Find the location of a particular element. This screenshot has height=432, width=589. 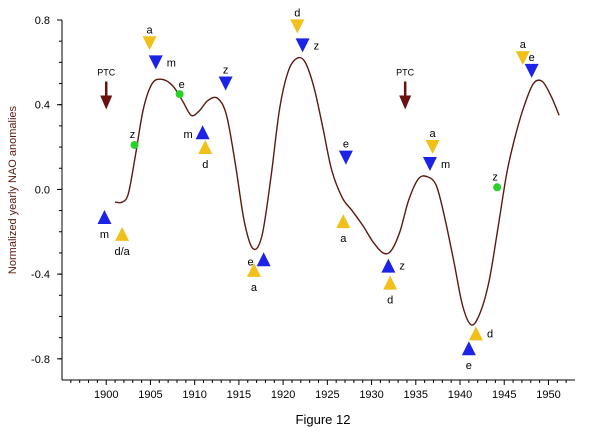

y-tick-label: -0.4 is located at coordinates (40, 275).